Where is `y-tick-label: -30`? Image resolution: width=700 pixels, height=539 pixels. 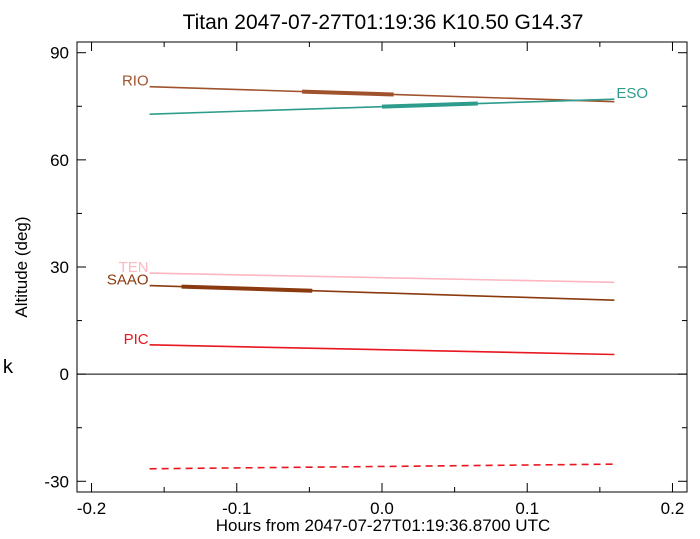
y-tick-label: -30 is located at coordinates (56, 481).